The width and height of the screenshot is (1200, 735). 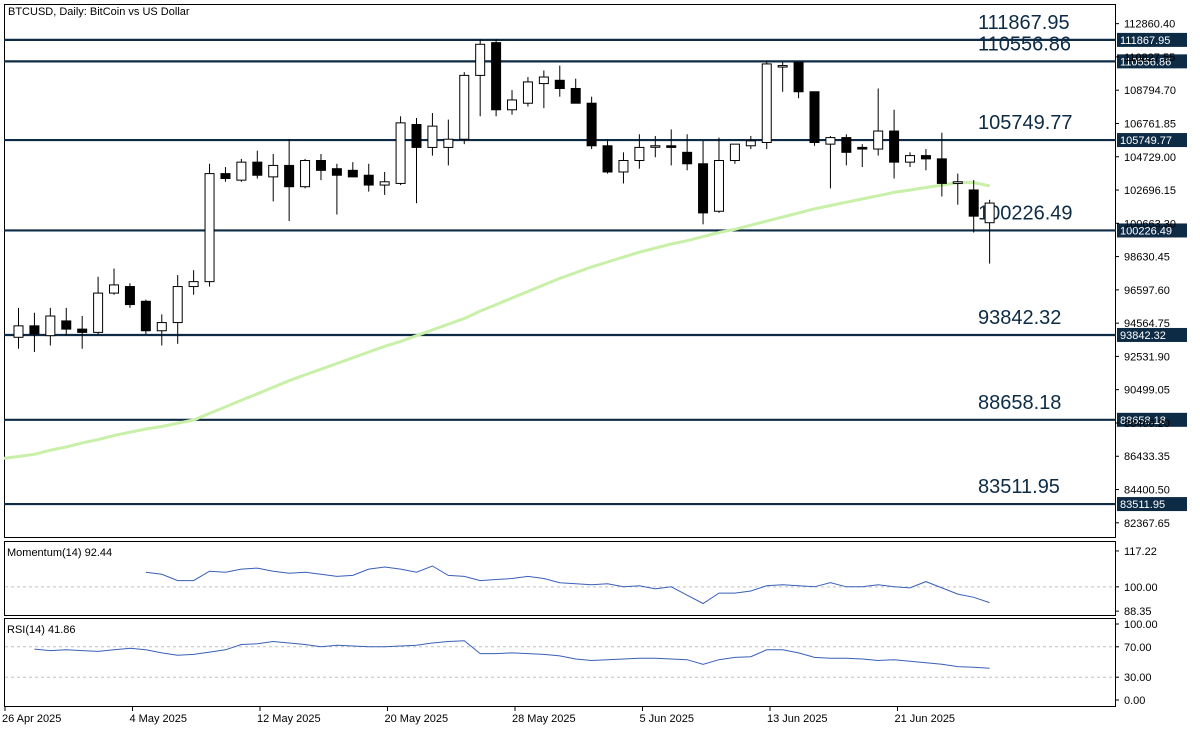 What do you see at coordinates (512, 654) in the screenshot?
I see `rsi-line` at bounding box center [512, 654].